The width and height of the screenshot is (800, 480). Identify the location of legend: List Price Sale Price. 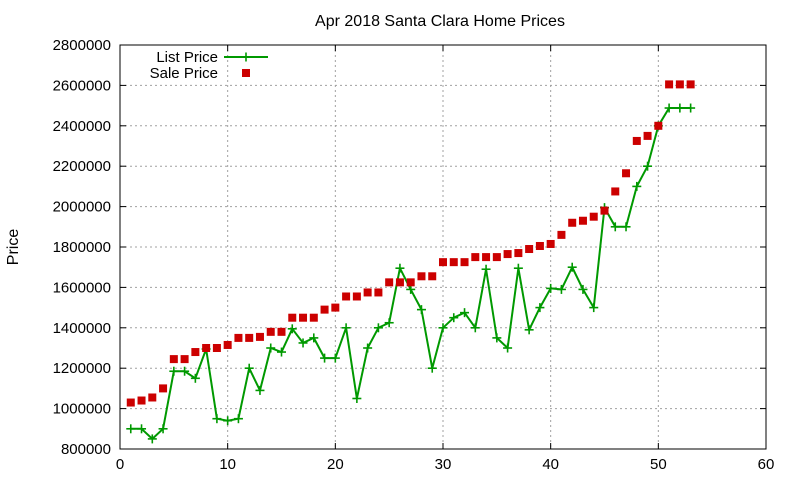
(209, 65).